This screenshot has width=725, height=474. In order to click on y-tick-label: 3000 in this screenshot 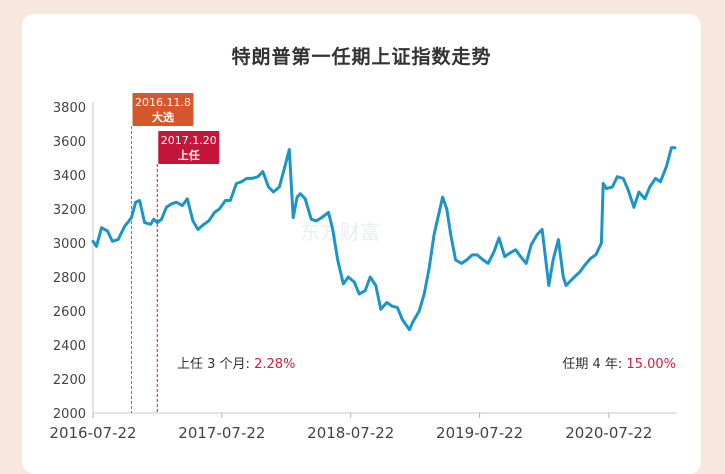, I will do `click(69, 244)`.